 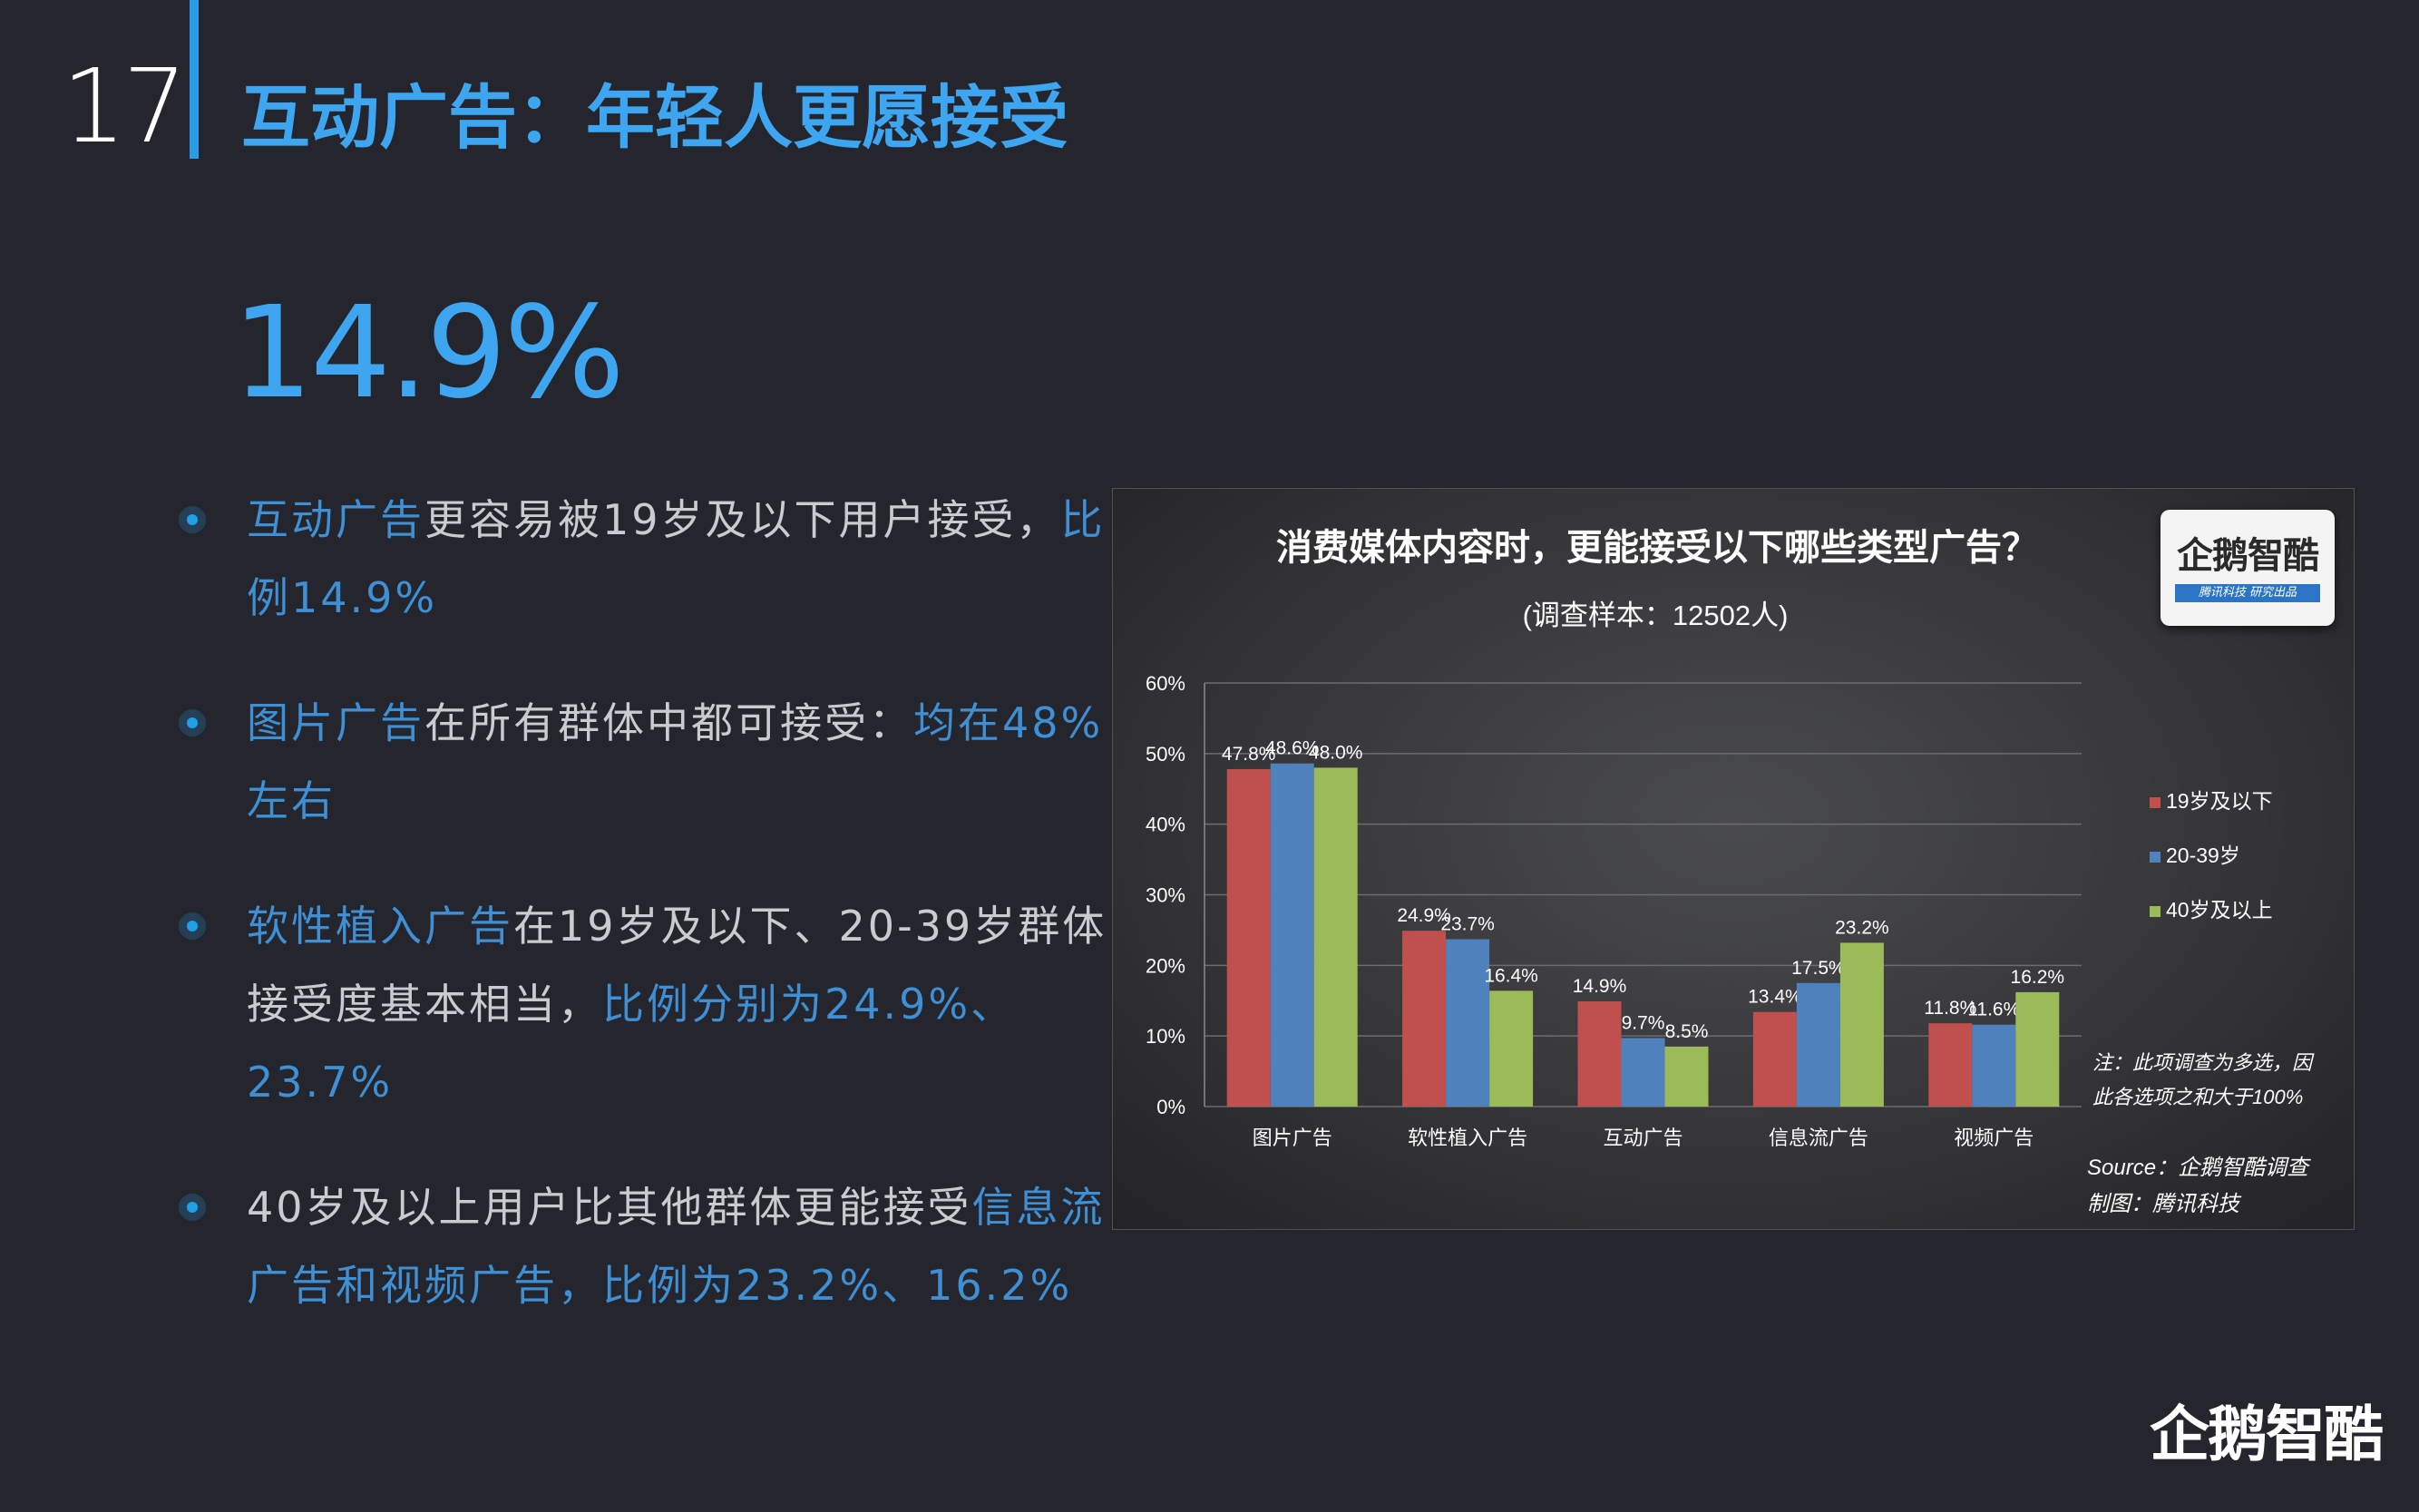 I want to click on chart-logo: 企鹅智酷 腾讯科技 研究出品, so click(x=2248, y=568).